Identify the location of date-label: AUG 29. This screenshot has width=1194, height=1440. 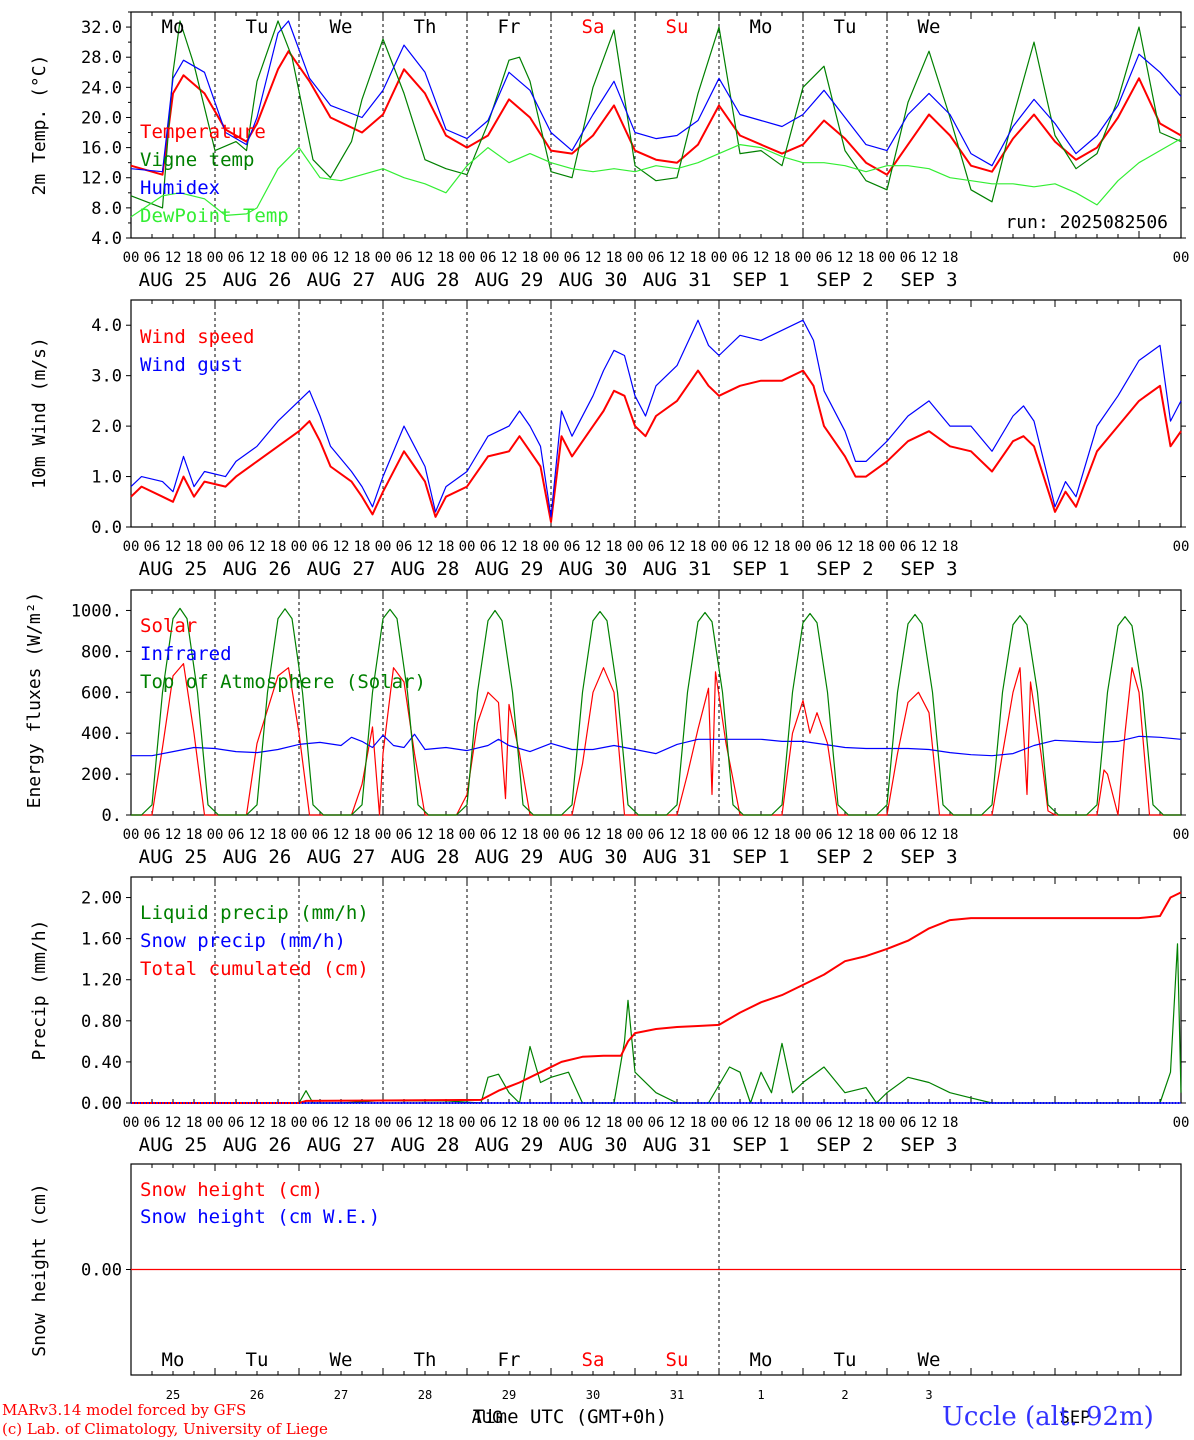
(509, 280).